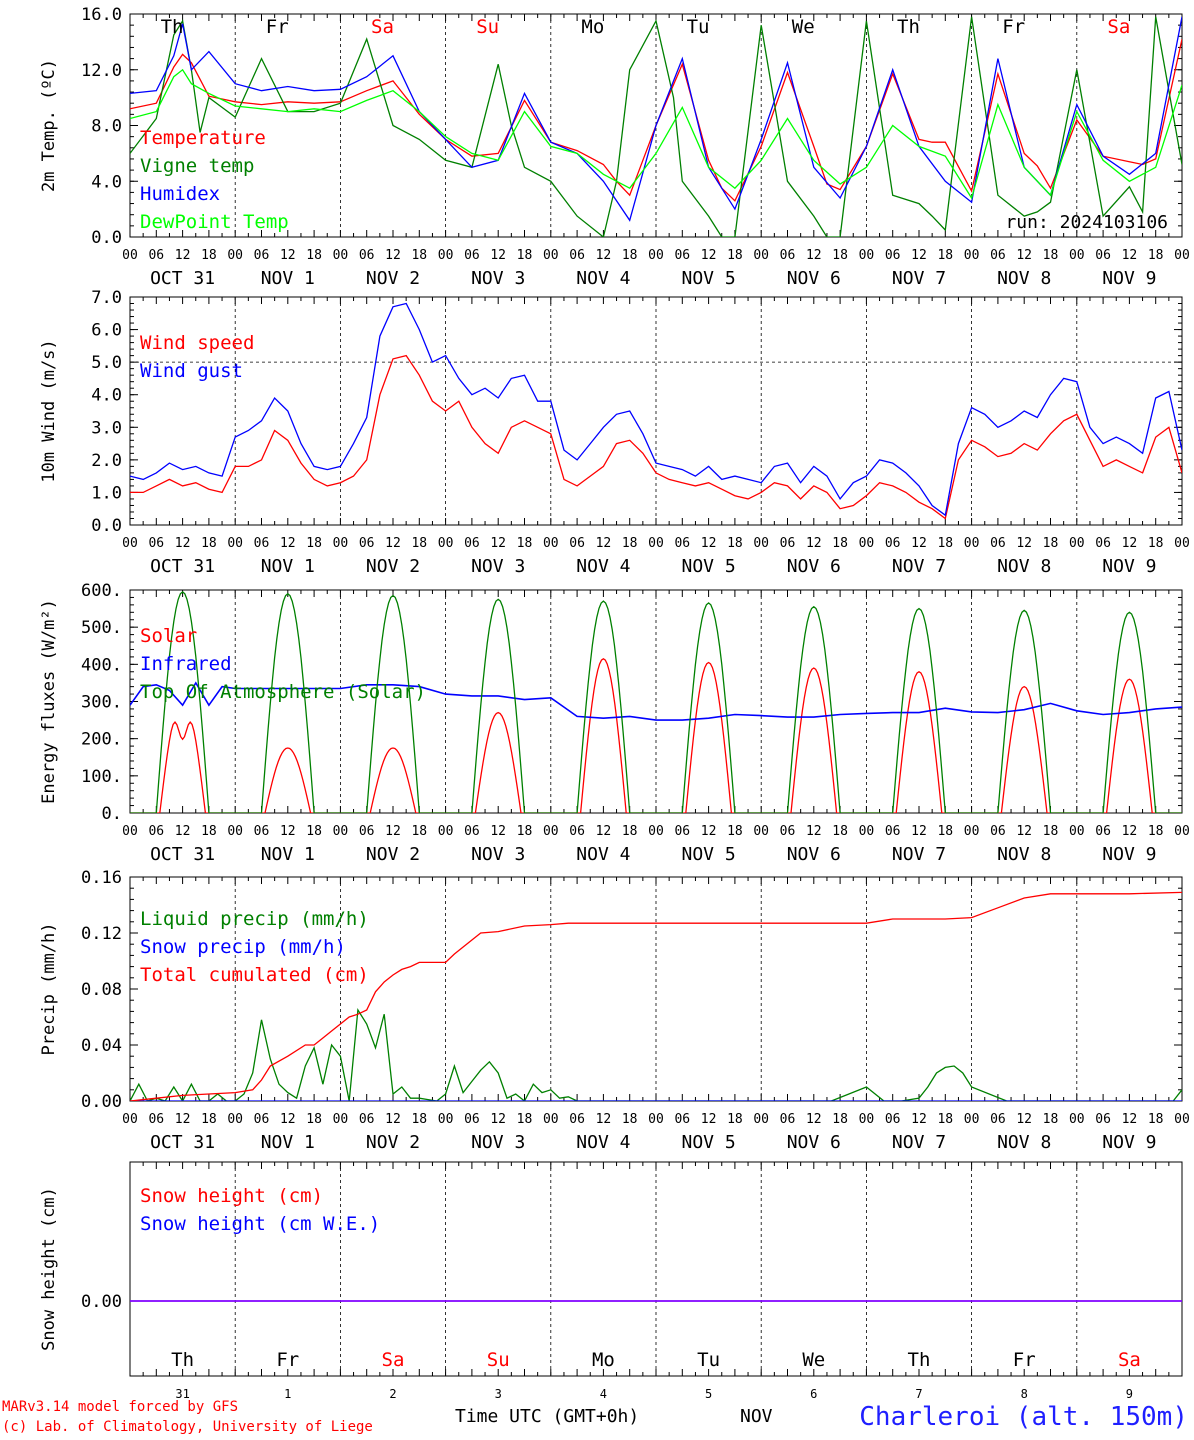 The height and width of the screenshot is (1440, 1194). Describe the element at coordinates (603, 1142) in the screenshot. I see `date-label: NOV 4` at that location.